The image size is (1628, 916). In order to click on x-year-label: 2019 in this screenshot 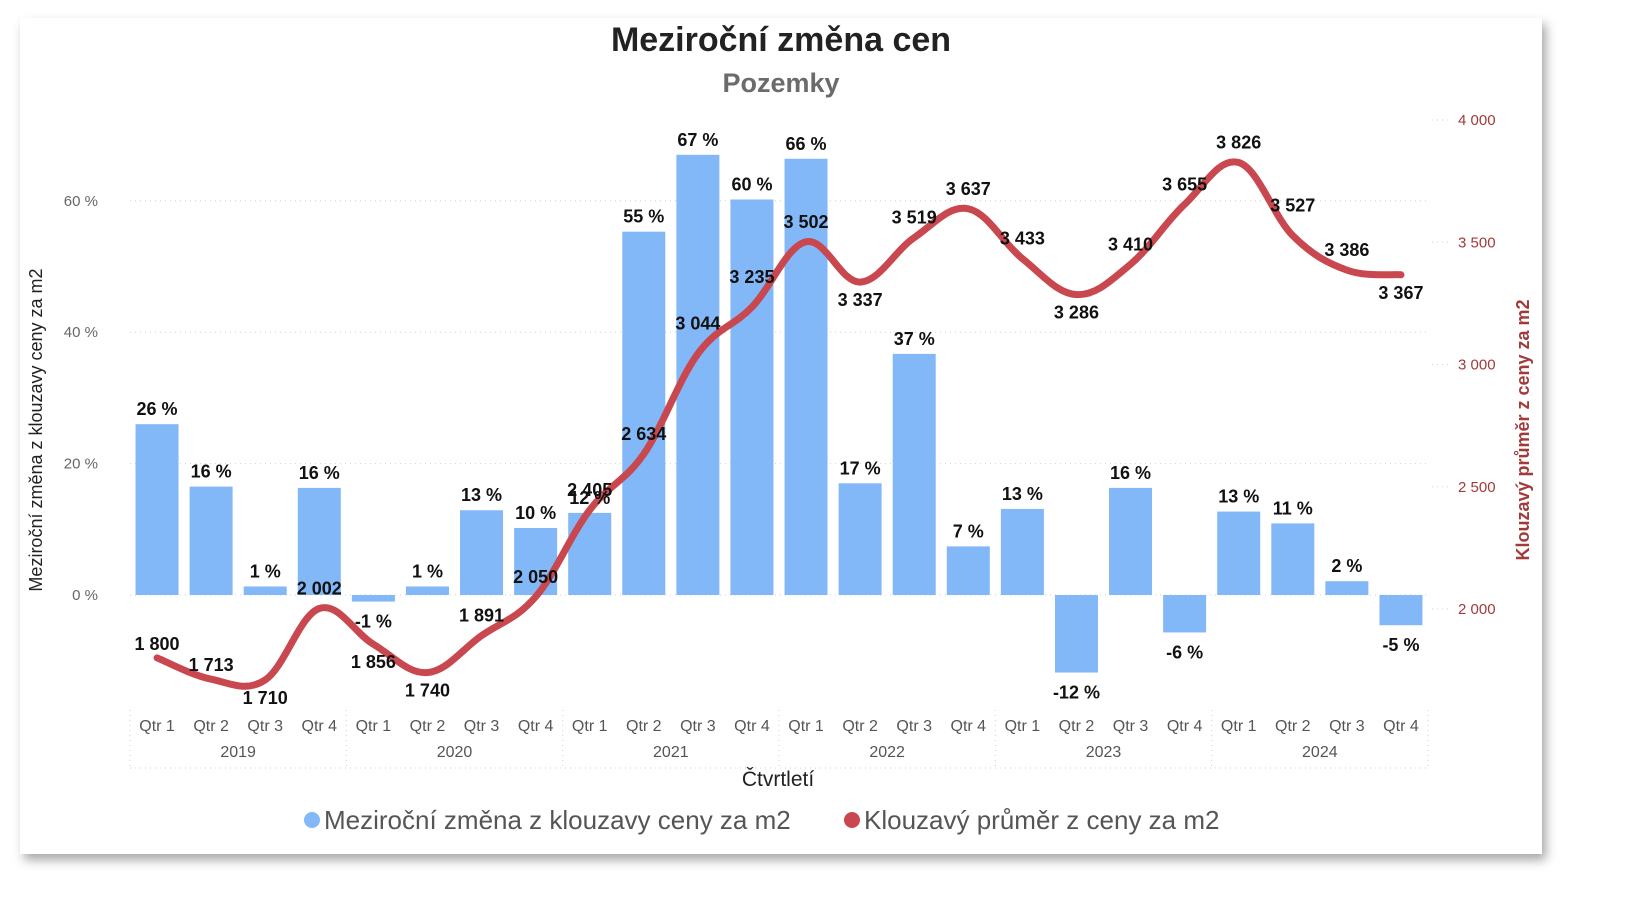, I will do `click(238, 752)`.